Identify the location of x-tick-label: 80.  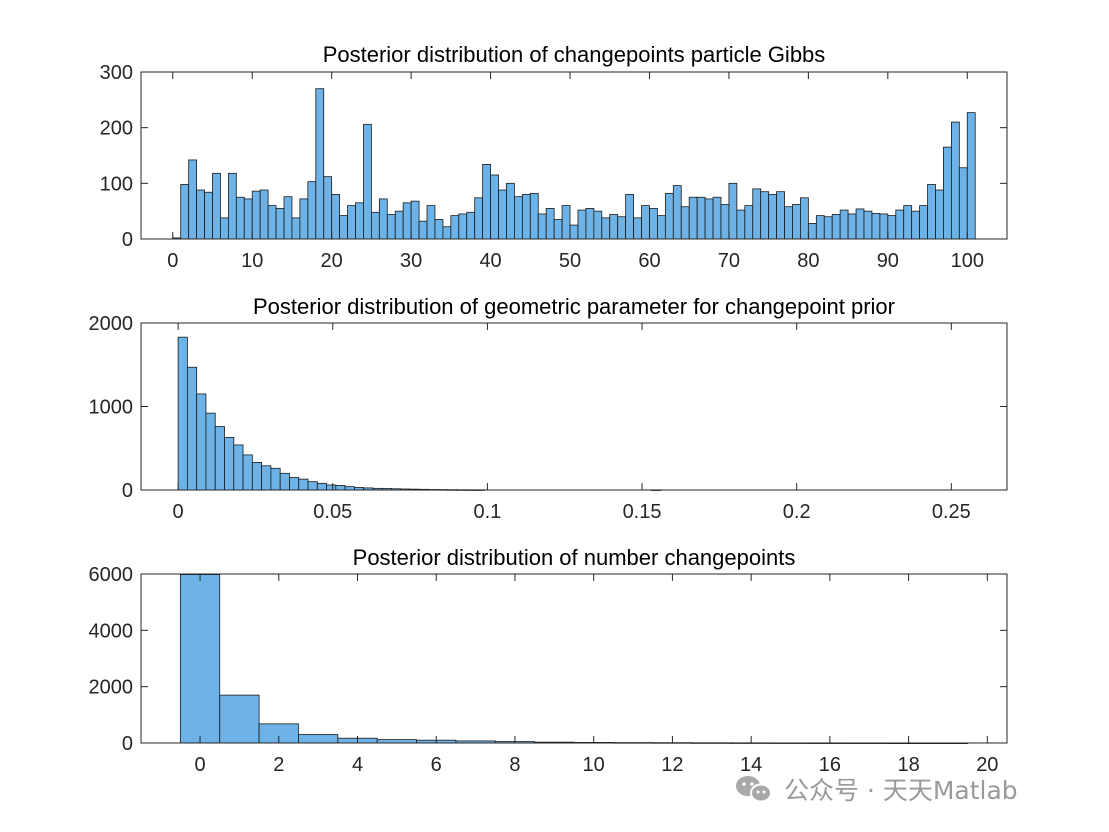
(808, 261).